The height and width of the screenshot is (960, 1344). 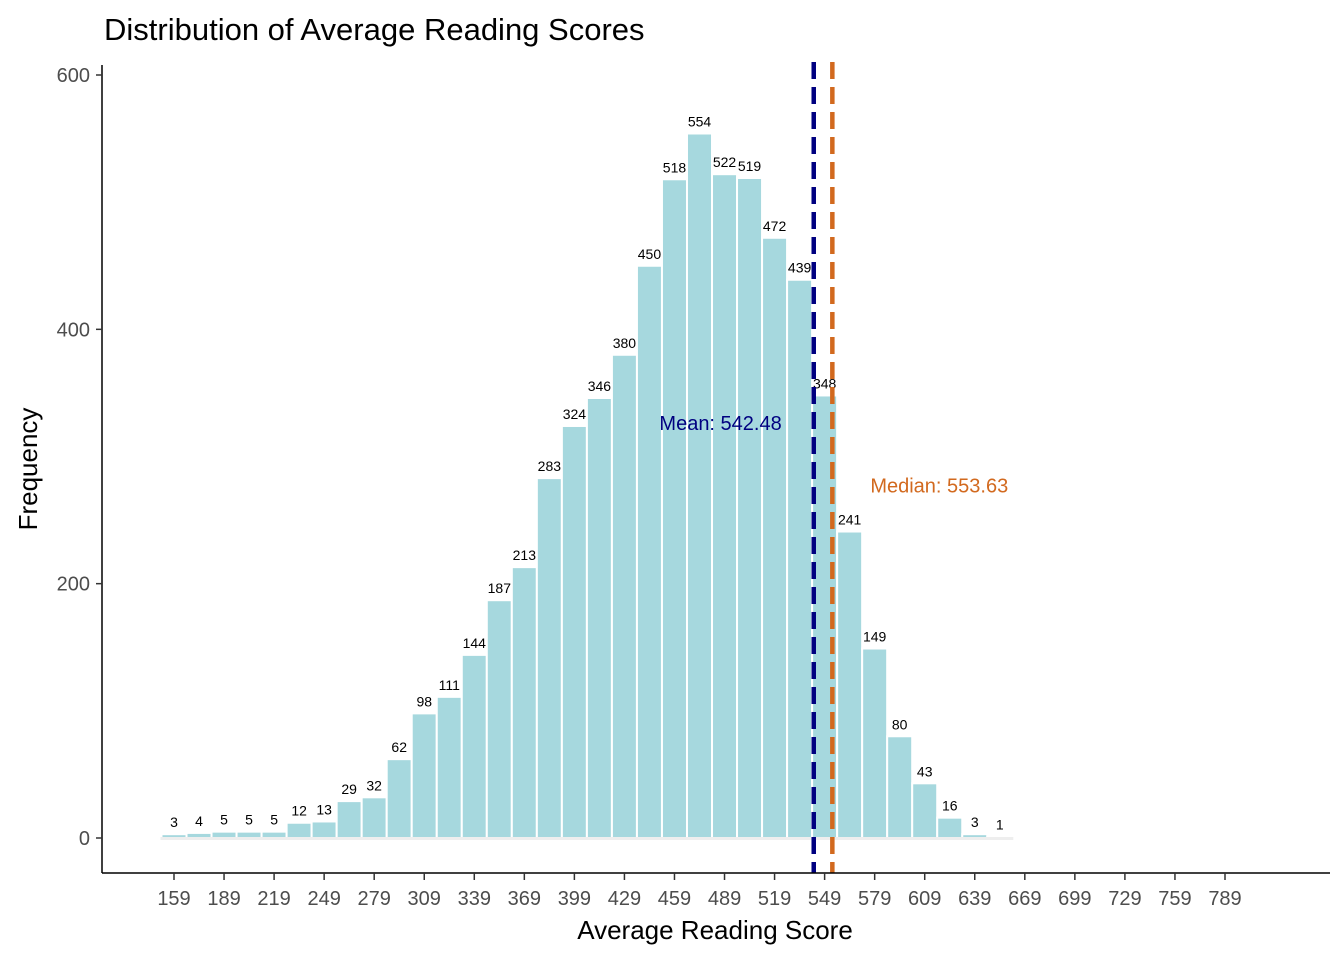 What do you see at coordinates (399, 747) in the screenshot?
I see `bar-count-label: 62` at bounding box center [399, 747].